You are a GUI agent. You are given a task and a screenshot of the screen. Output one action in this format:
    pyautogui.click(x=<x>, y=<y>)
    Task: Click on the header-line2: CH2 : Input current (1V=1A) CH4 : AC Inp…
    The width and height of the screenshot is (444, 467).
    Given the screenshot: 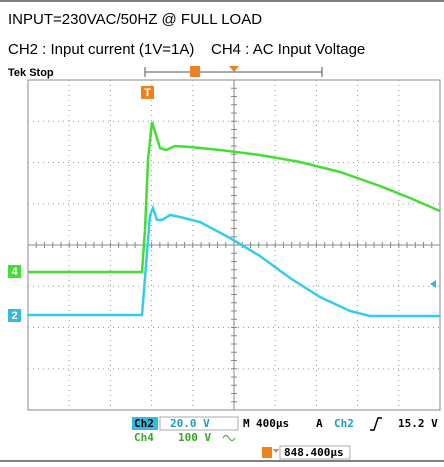 What is the action you would take?
    pyautogui.click(x=186, y=49)
    